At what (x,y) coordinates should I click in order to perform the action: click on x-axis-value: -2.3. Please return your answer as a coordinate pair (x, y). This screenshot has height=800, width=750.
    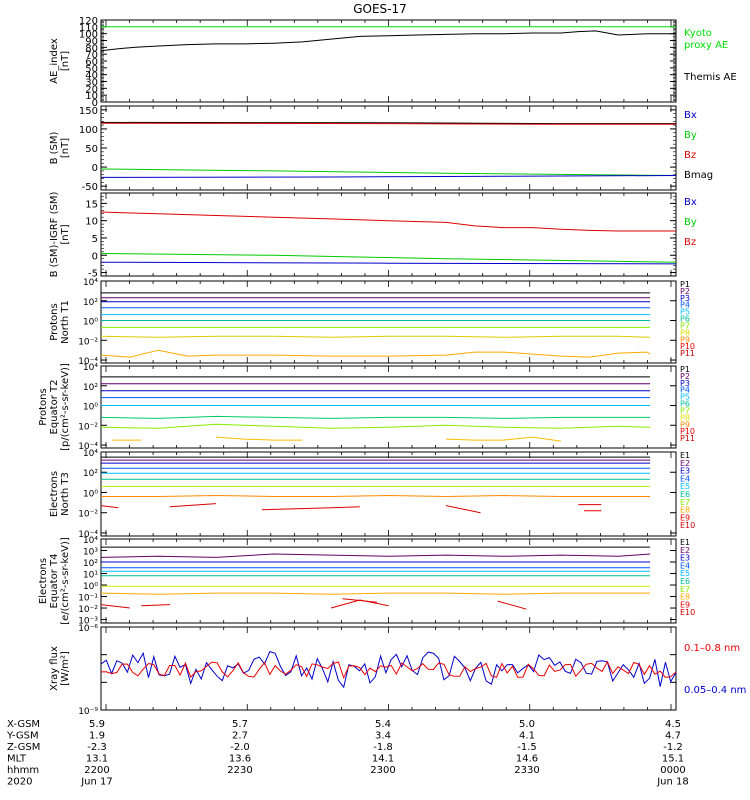
    Looking at the image, I should click on (97, 747).